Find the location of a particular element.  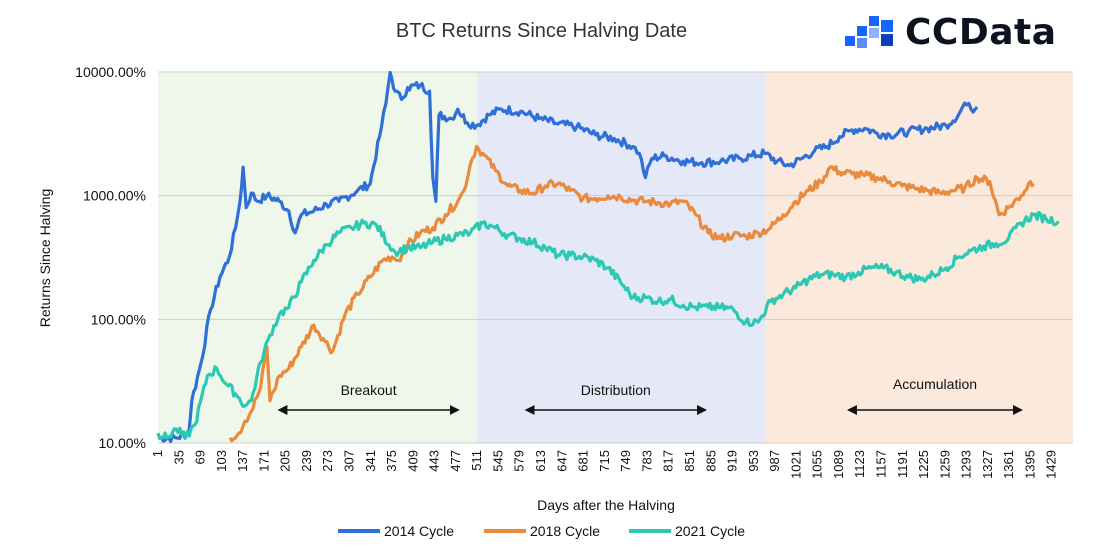

x-tick-label: 817 is located at coordinates (668, 461).